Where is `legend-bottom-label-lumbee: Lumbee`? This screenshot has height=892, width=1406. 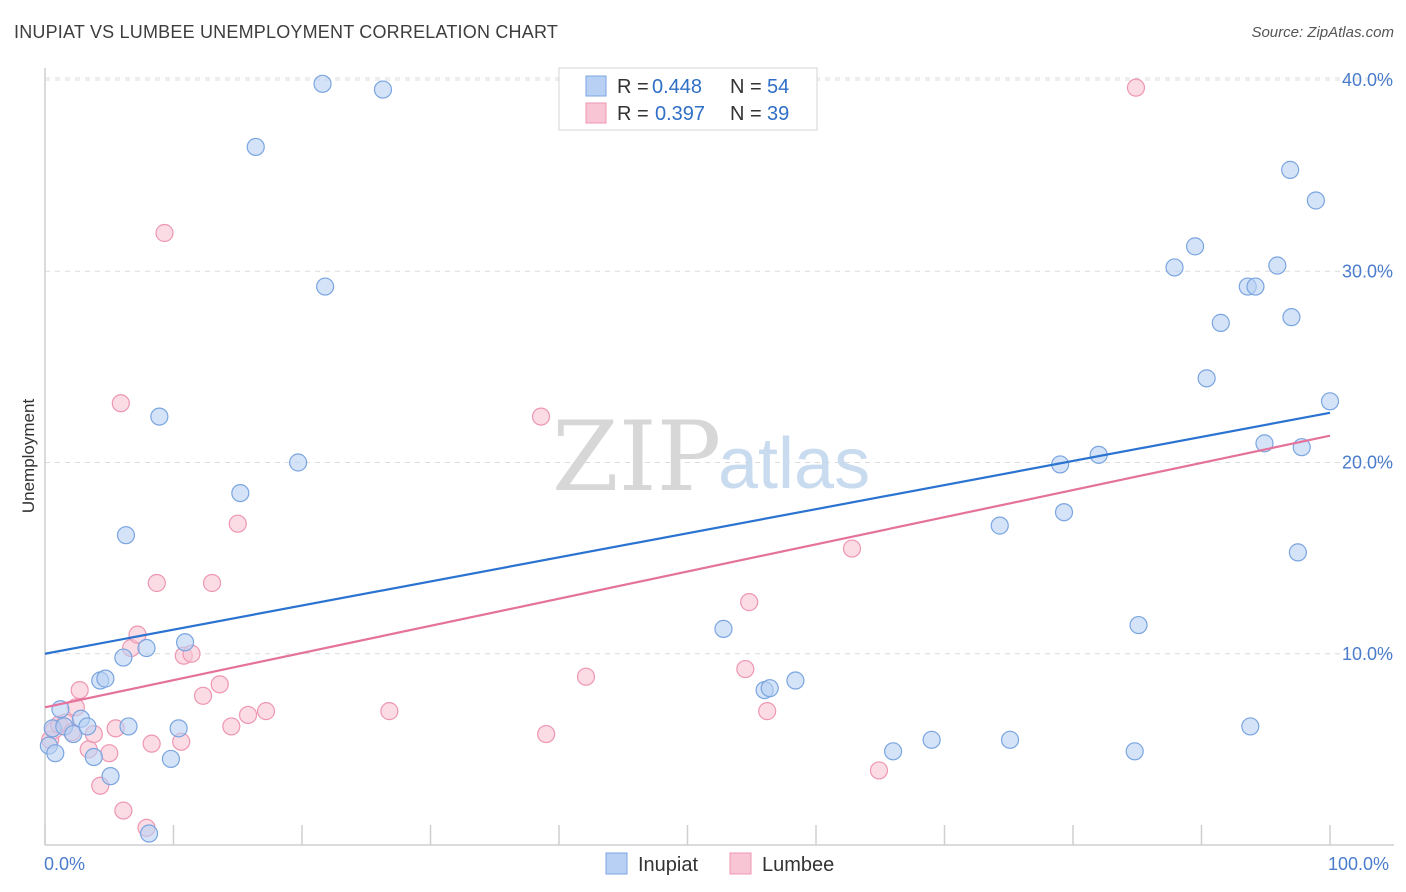
legend-bottom-label-lumbee: Lumbee is located at coordinates (798, 865).